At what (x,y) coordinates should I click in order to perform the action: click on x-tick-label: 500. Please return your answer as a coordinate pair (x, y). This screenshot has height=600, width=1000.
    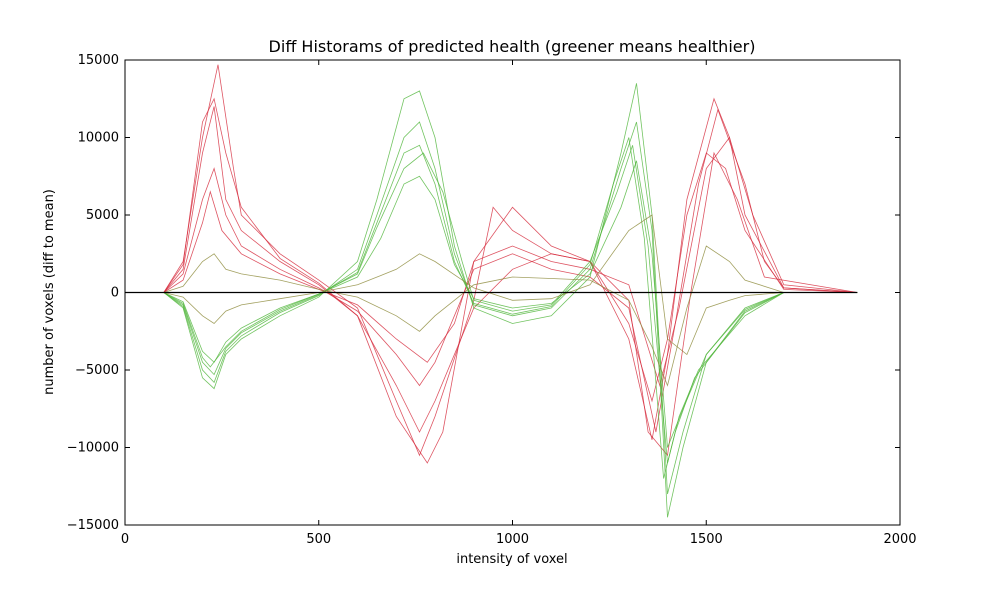
    Looking at the image, I should click on (318, 539).